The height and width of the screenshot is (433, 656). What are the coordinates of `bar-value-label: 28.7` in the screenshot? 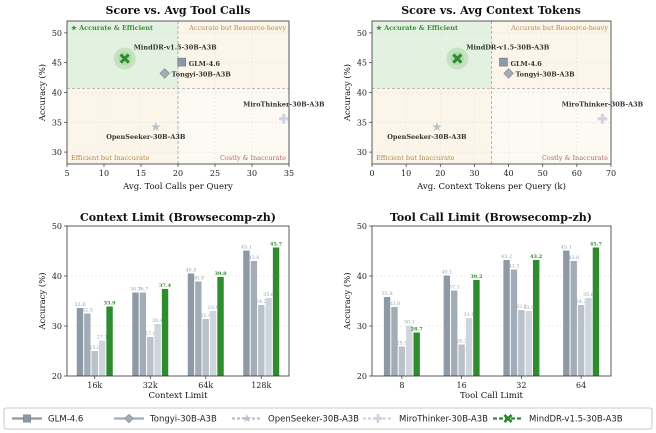 It's located at (417, 330).